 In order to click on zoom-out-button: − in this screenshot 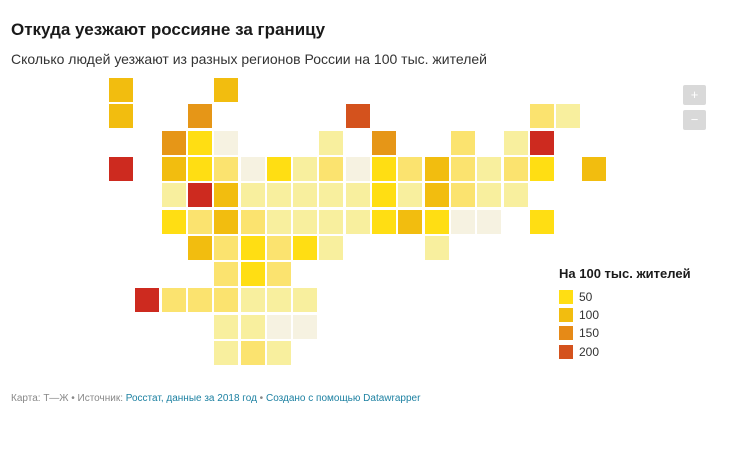, I will do `click(694, 120)`.